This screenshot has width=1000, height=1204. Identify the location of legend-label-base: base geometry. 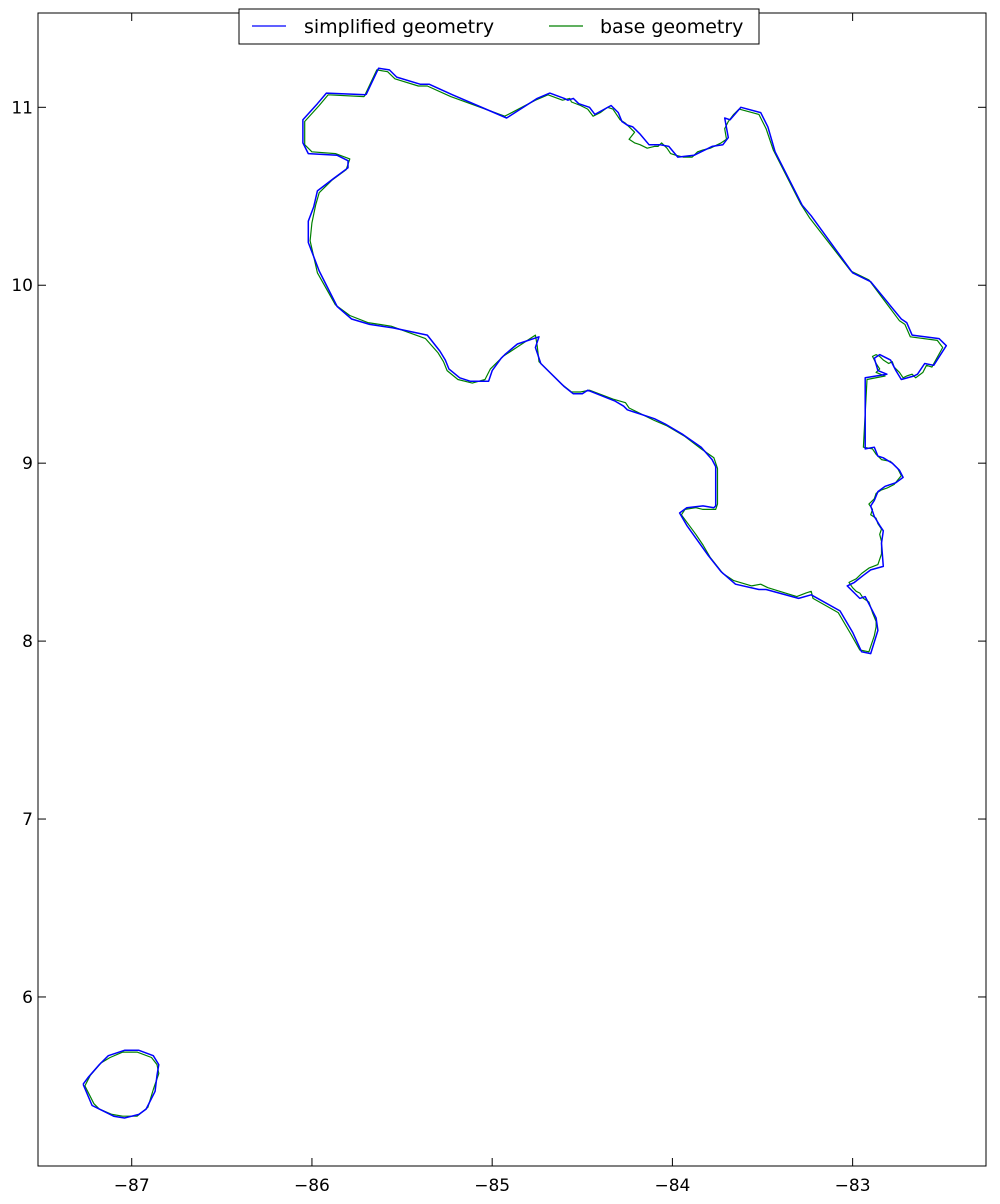
(671, 27).